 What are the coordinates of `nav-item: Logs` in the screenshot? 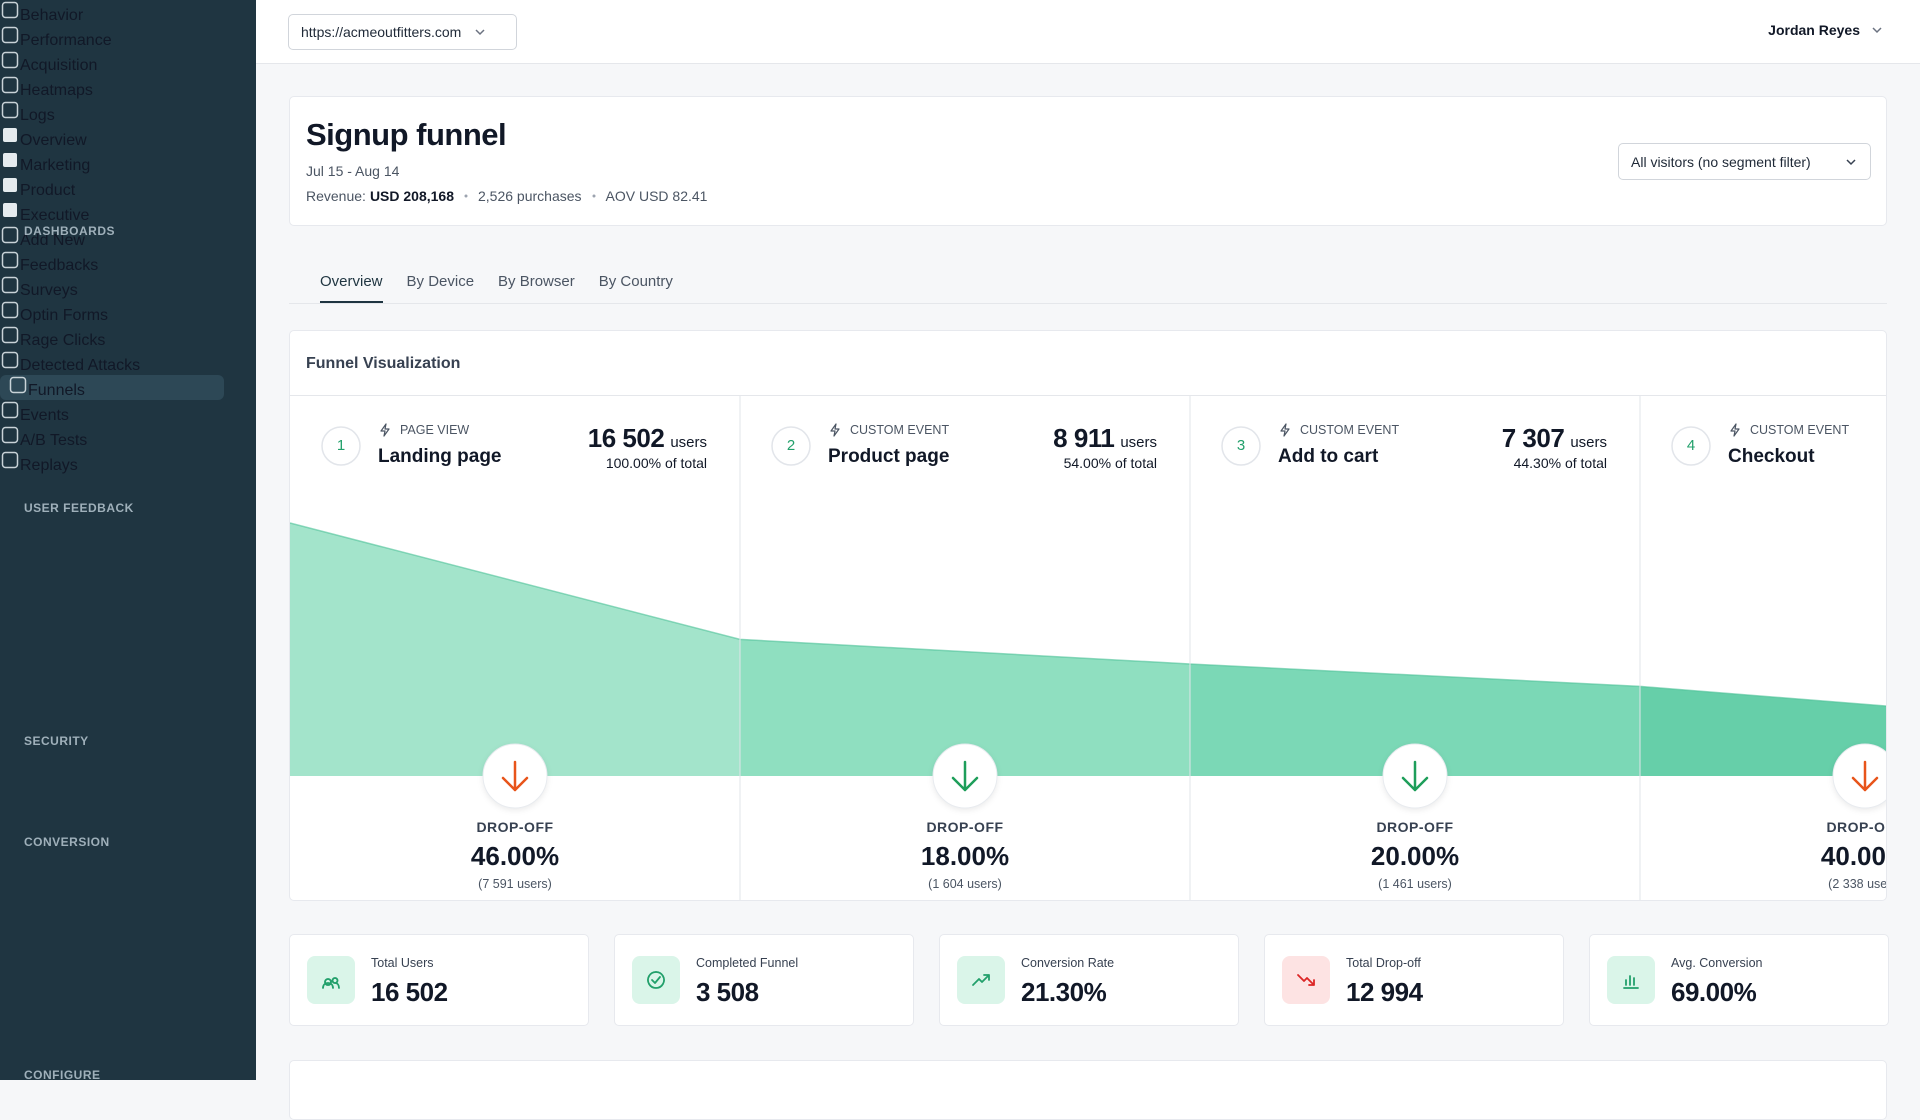 It's located at (128, 112).